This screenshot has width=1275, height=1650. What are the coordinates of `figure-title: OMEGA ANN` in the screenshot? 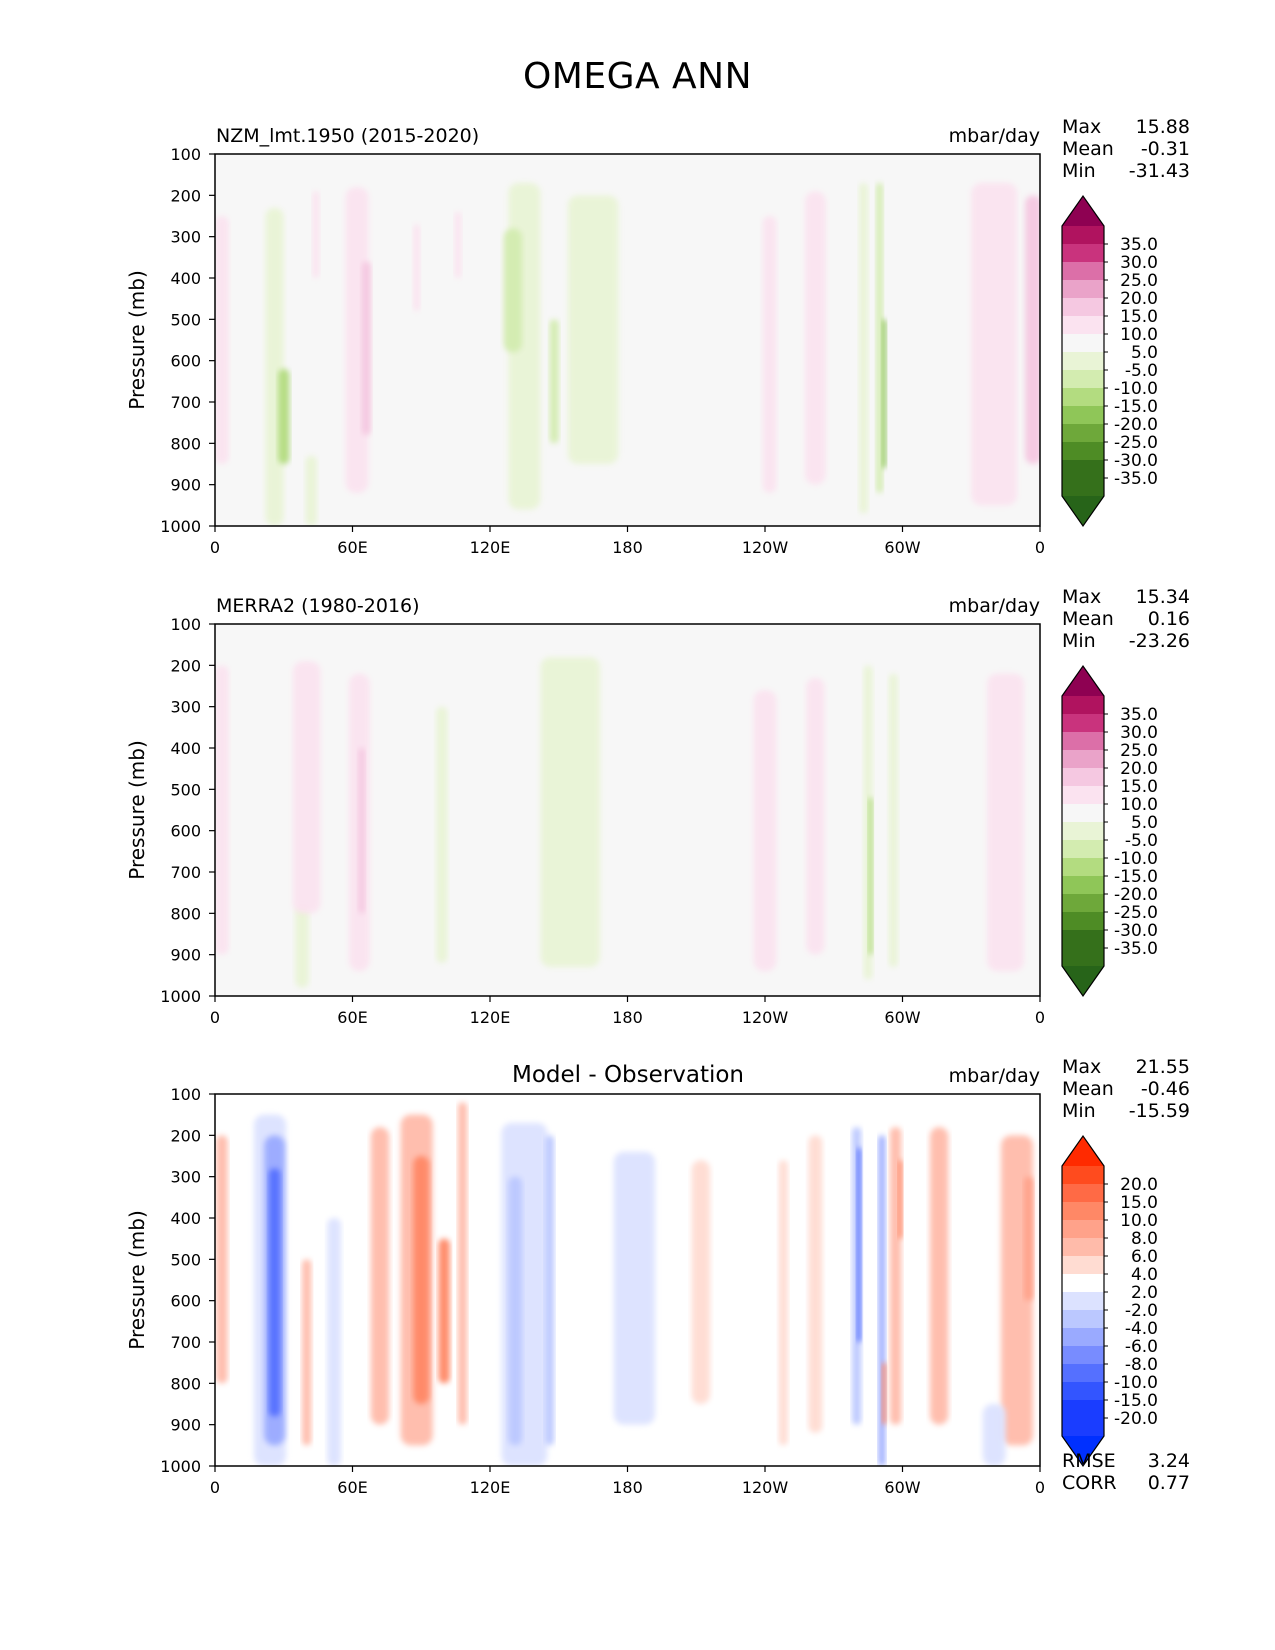 It's located at (637, 76).